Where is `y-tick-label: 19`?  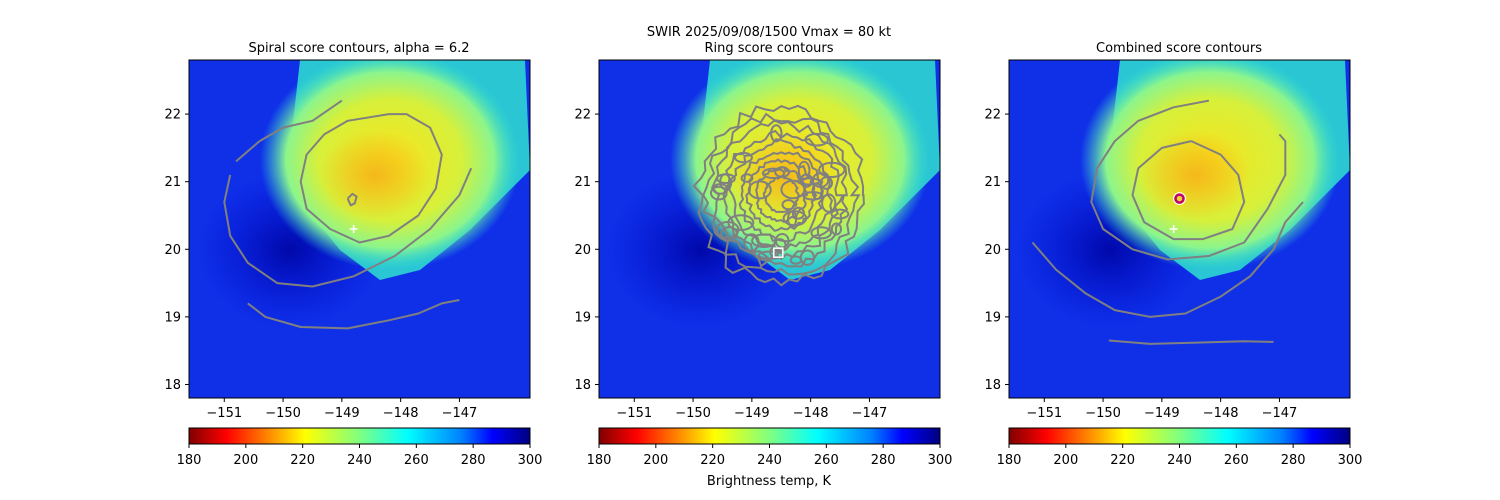 y-tick-label: 19 is located at coordinates (582, 317).